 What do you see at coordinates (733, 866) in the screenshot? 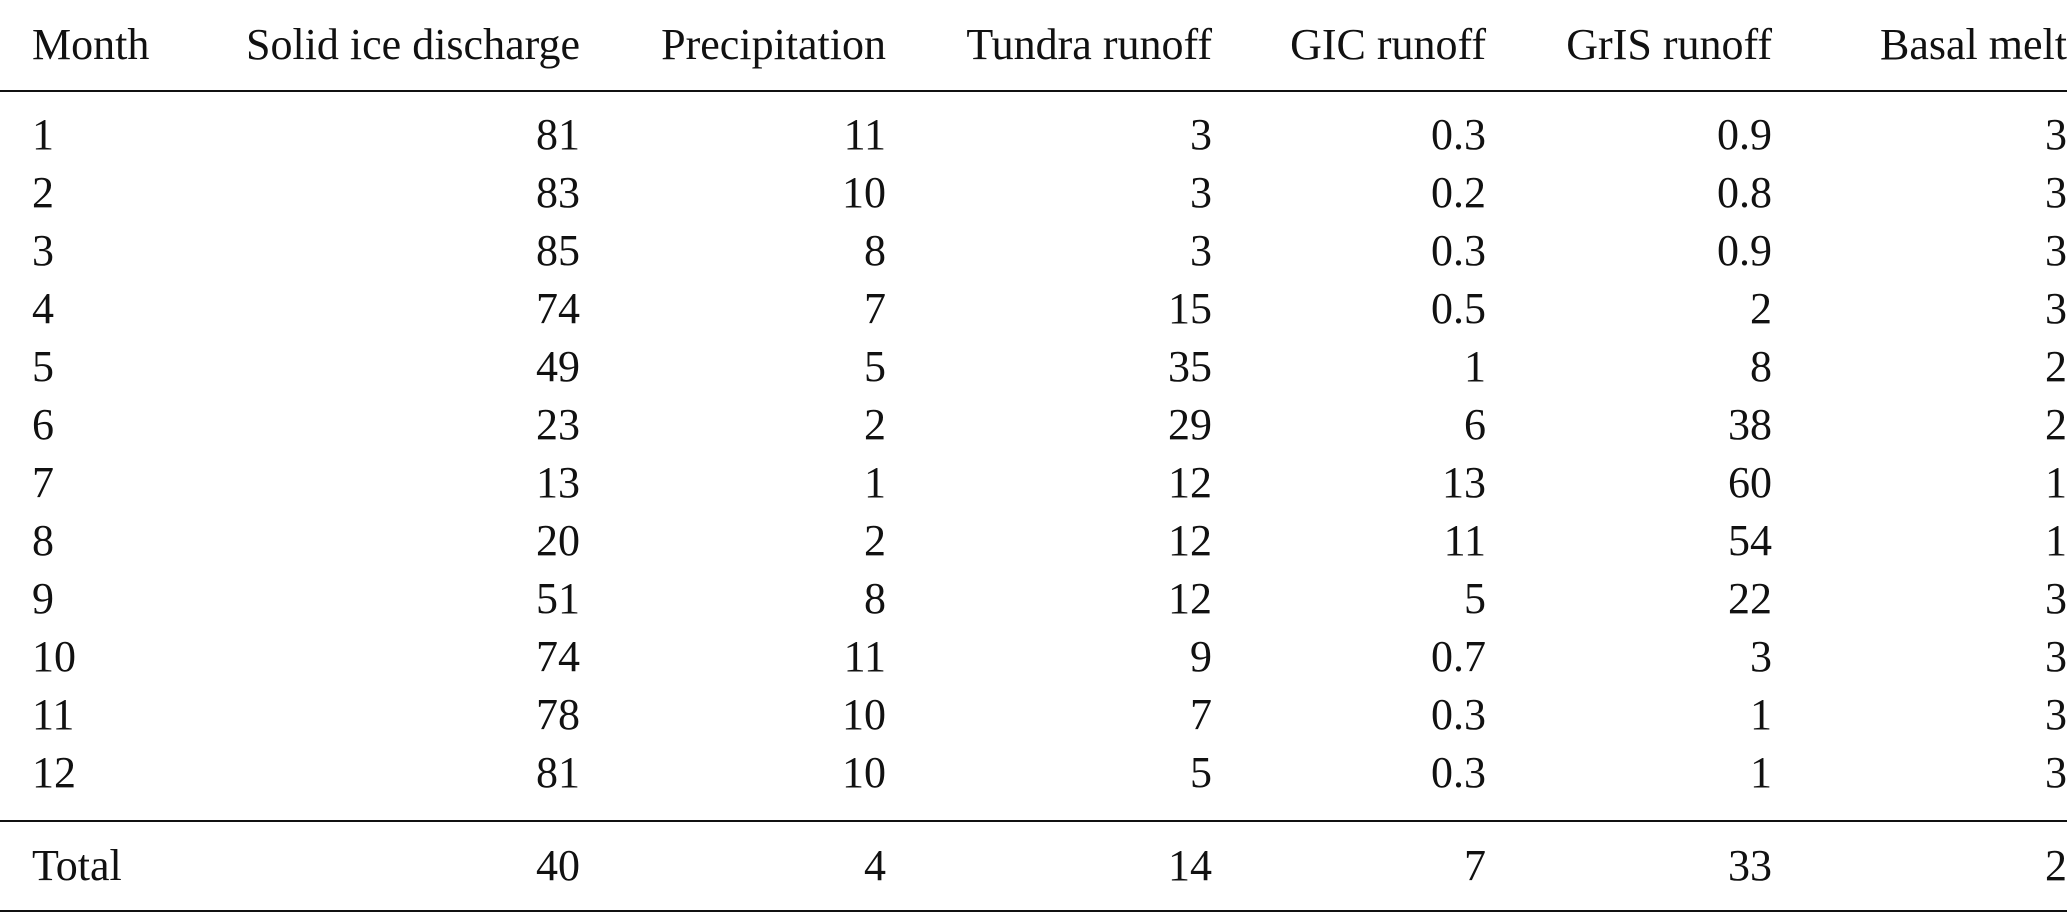
I see `total-precipitation: 4` at bounding box center [733, 866].